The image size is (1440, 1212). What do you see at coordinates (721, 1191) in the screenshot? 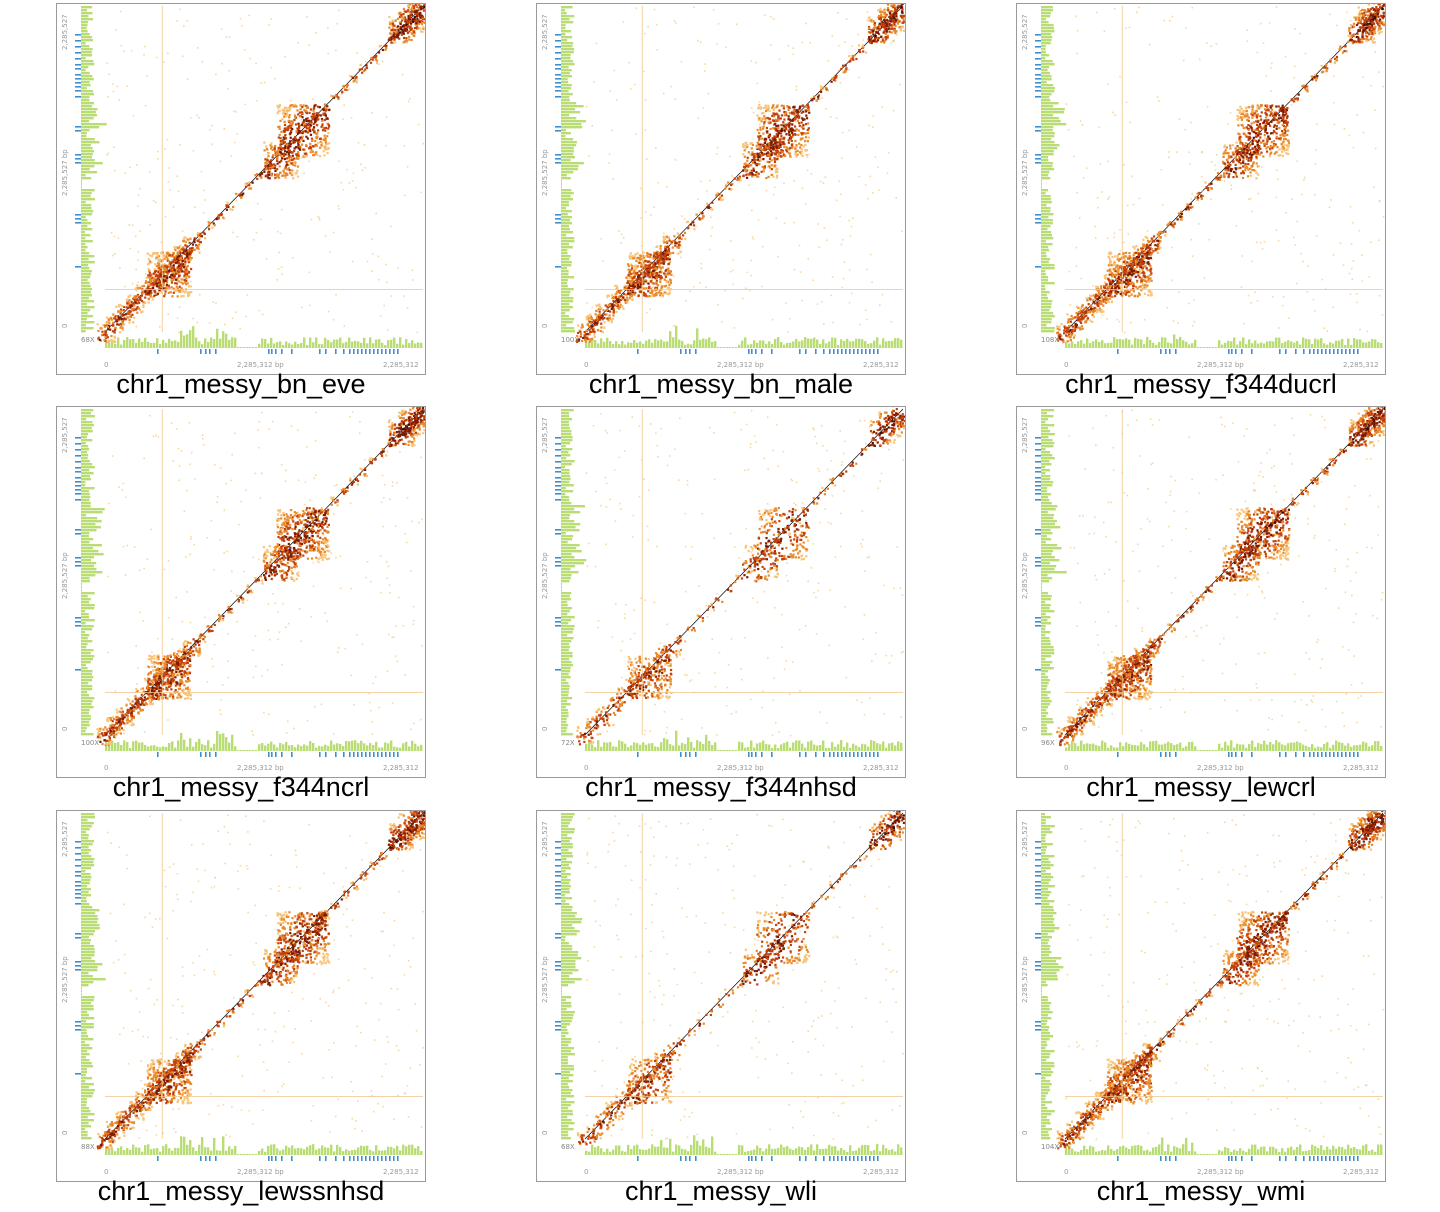
I see `panel-title: chr1_messy_wli` at bounding box center [721, 1191].